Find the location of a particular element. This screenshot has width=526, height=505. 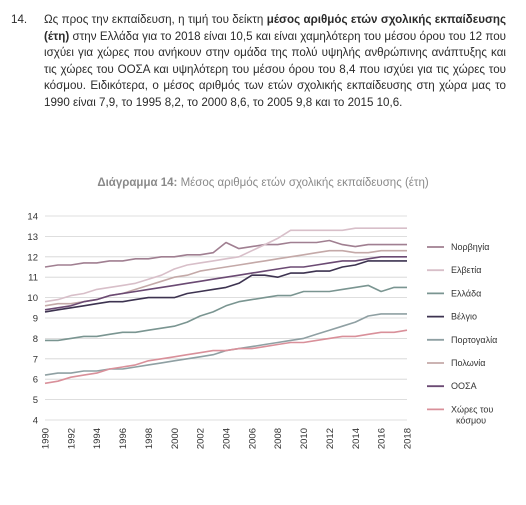

x-tick-label: 2016 is located at coordinates (382, 438).